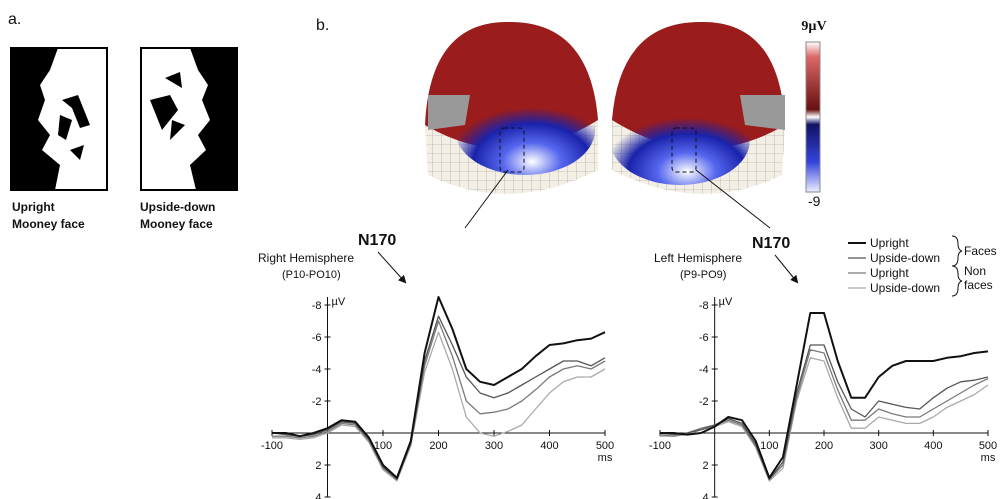 This screenshot has width=1004, height=499. I want to click on panel-label: a., so click(14, 19).